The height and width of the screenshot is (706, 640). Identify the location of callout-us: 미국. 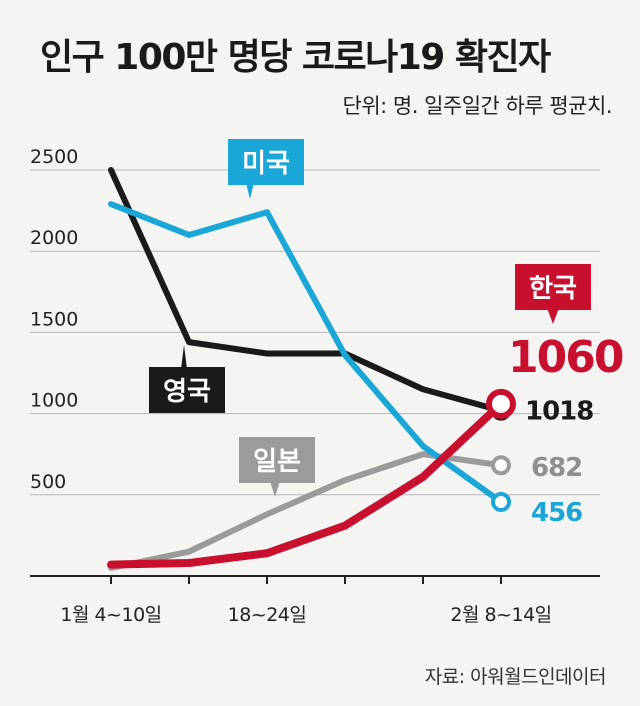
(266, 169).